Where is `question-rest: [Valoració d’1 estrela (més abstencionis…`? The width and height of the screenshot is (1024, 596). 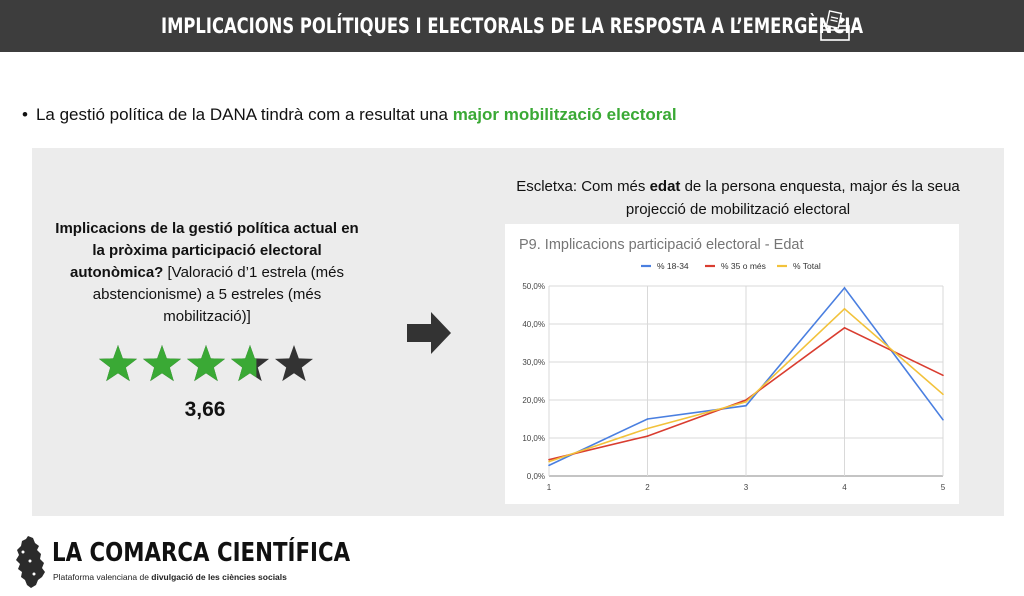 question-rest: [Valoració d’1 estrela (més abstencionis… is located at coordinates (218, 294).